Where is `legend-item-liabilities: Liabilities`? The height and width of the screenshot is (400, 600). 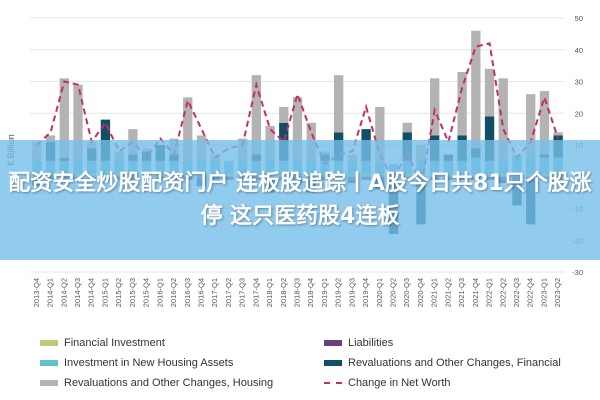 legend-item-liabilities: Liabilities is located at coordinates (358, 343).